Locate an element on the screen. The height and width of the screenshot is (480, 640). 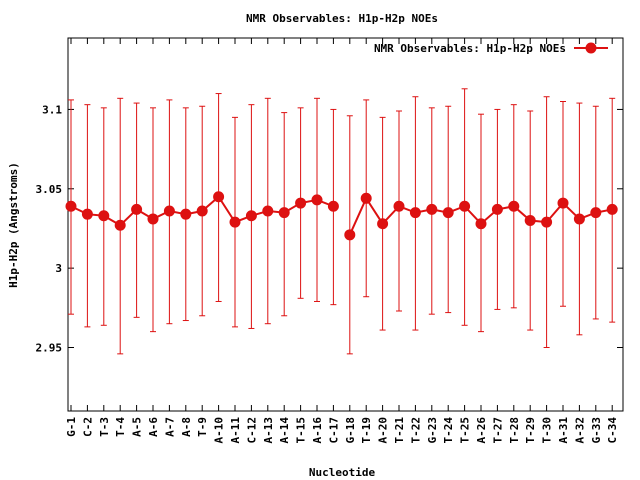
x-axis-label: Nucleotide is located at coordinates (342, 472).